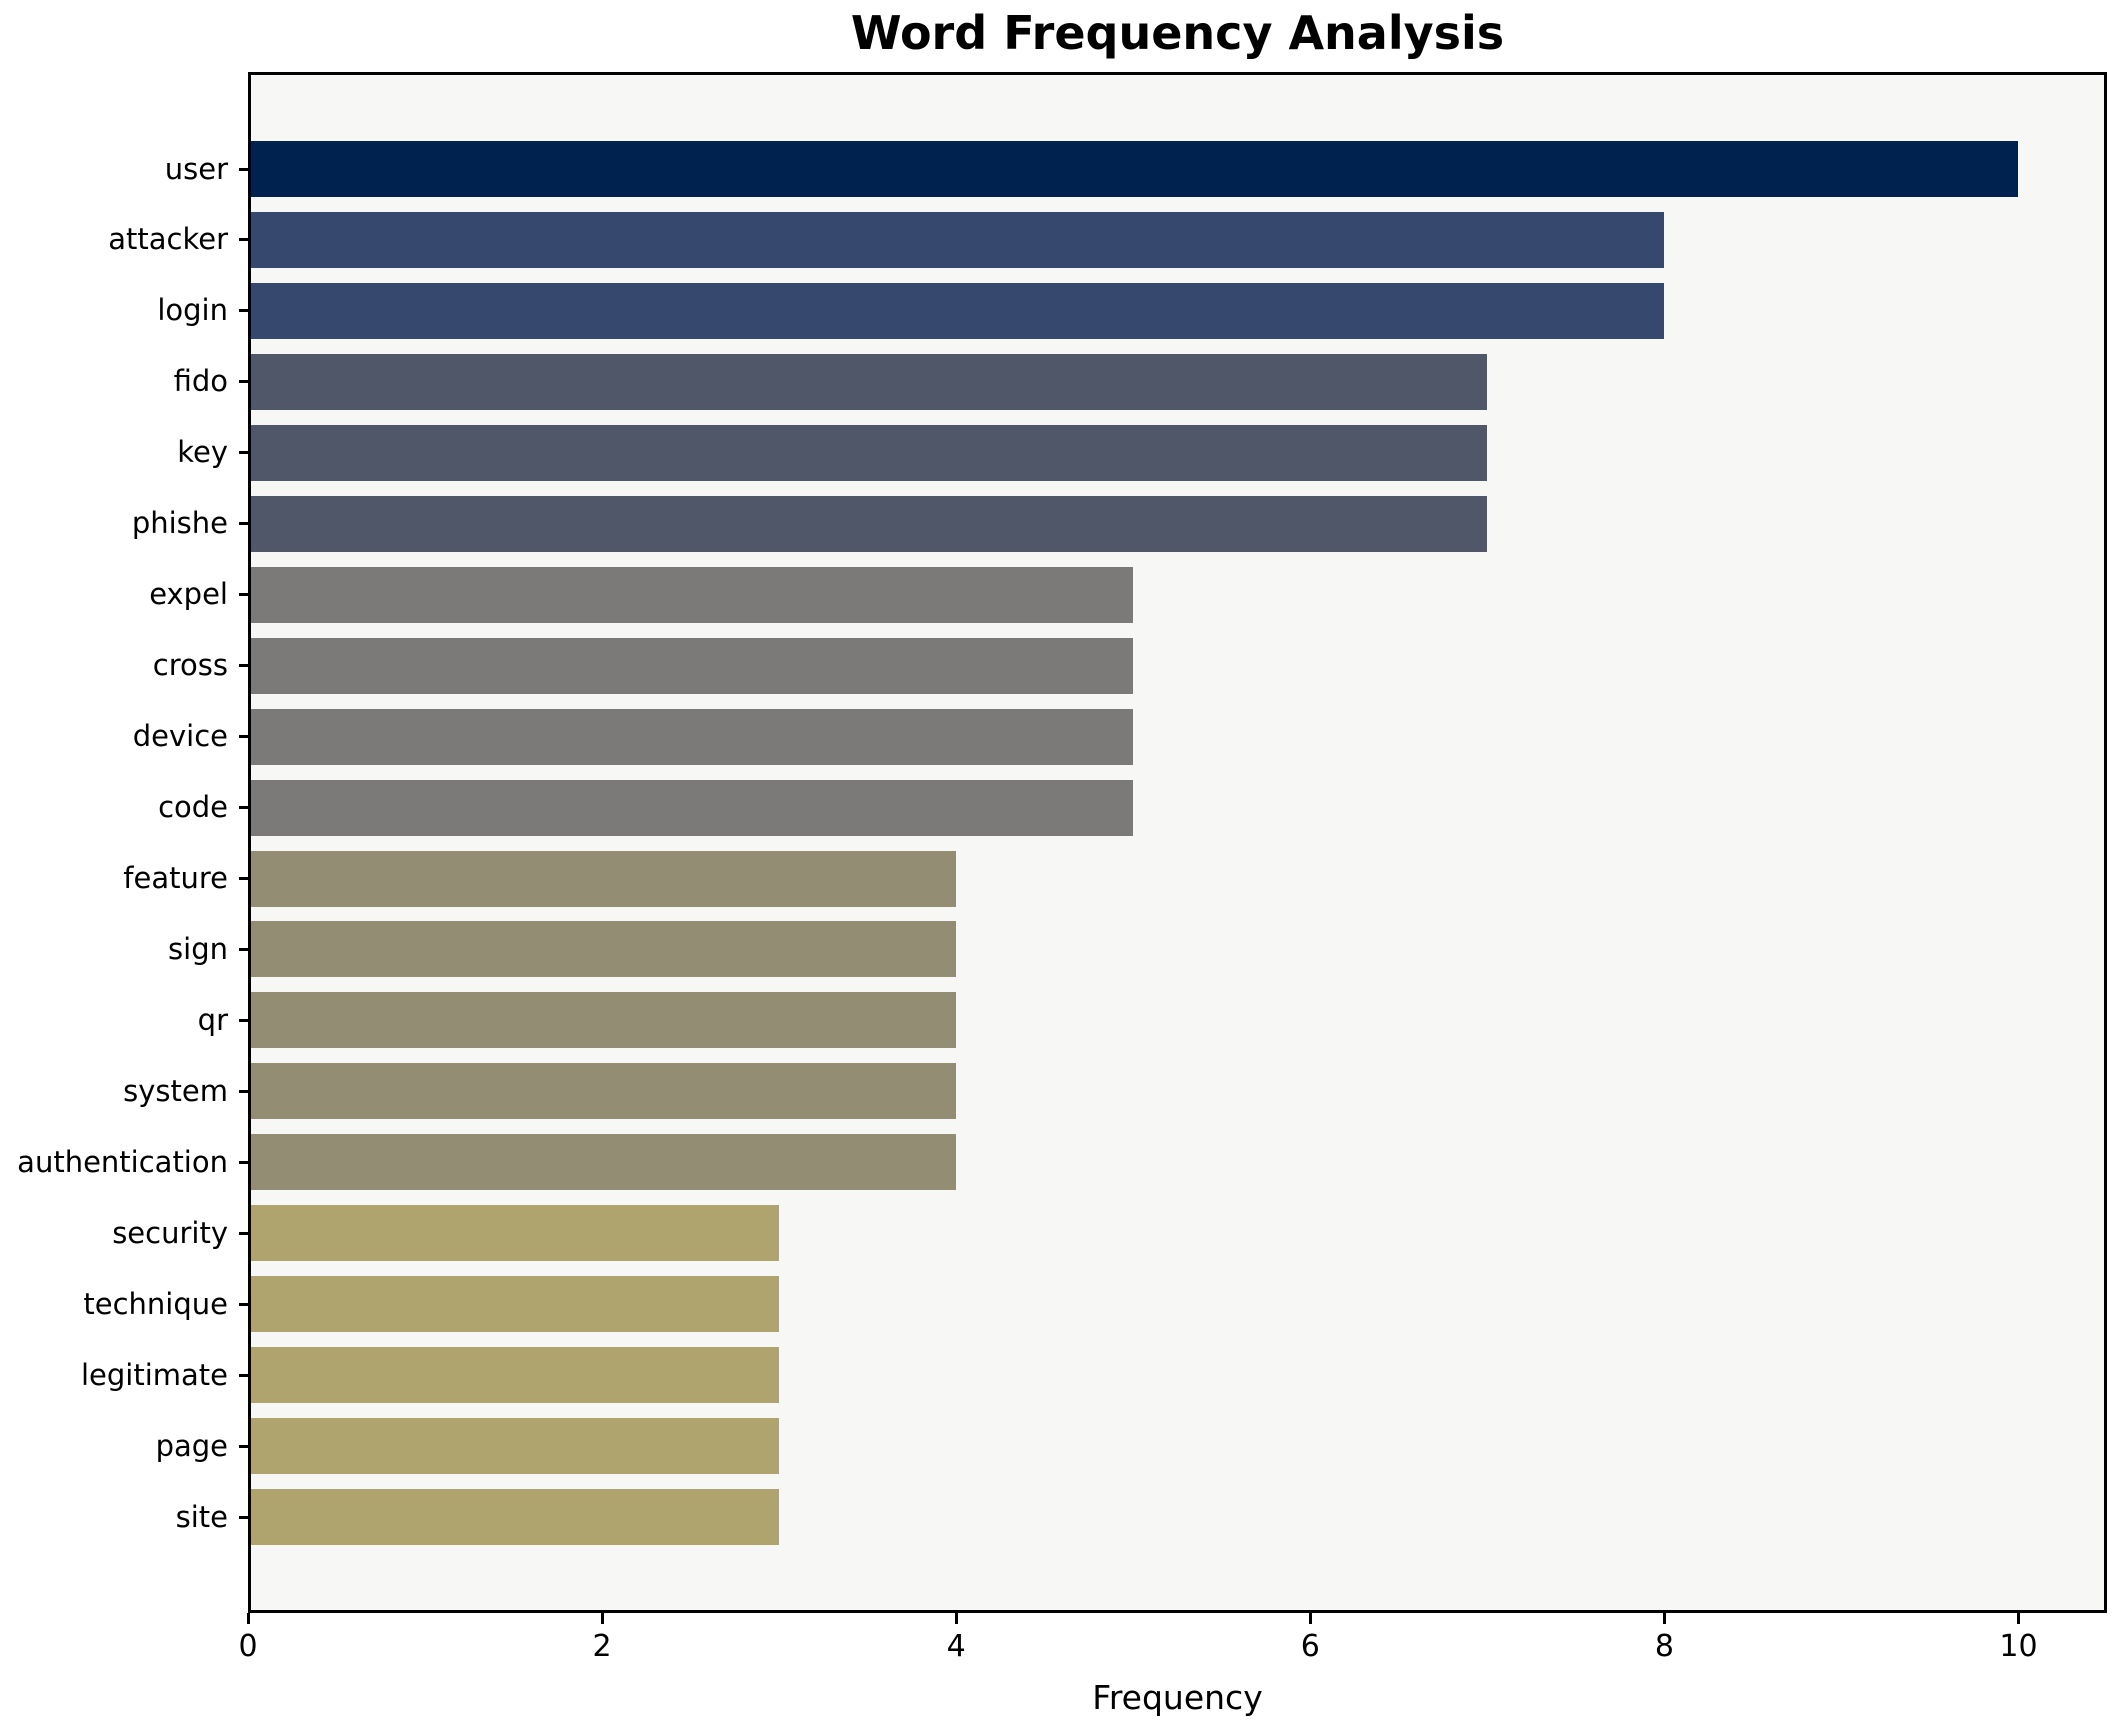 The height and width of the screenshot is (1722, 2127). I want to click on y-tick-label: authentication, so click(122, 1161).